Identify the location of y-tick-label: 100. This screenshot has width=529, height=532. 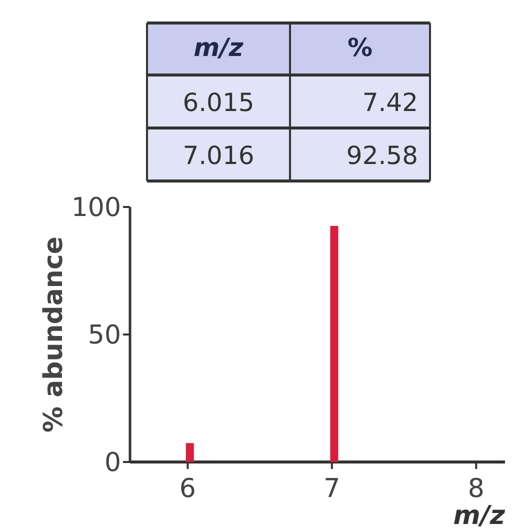
(96, 208).